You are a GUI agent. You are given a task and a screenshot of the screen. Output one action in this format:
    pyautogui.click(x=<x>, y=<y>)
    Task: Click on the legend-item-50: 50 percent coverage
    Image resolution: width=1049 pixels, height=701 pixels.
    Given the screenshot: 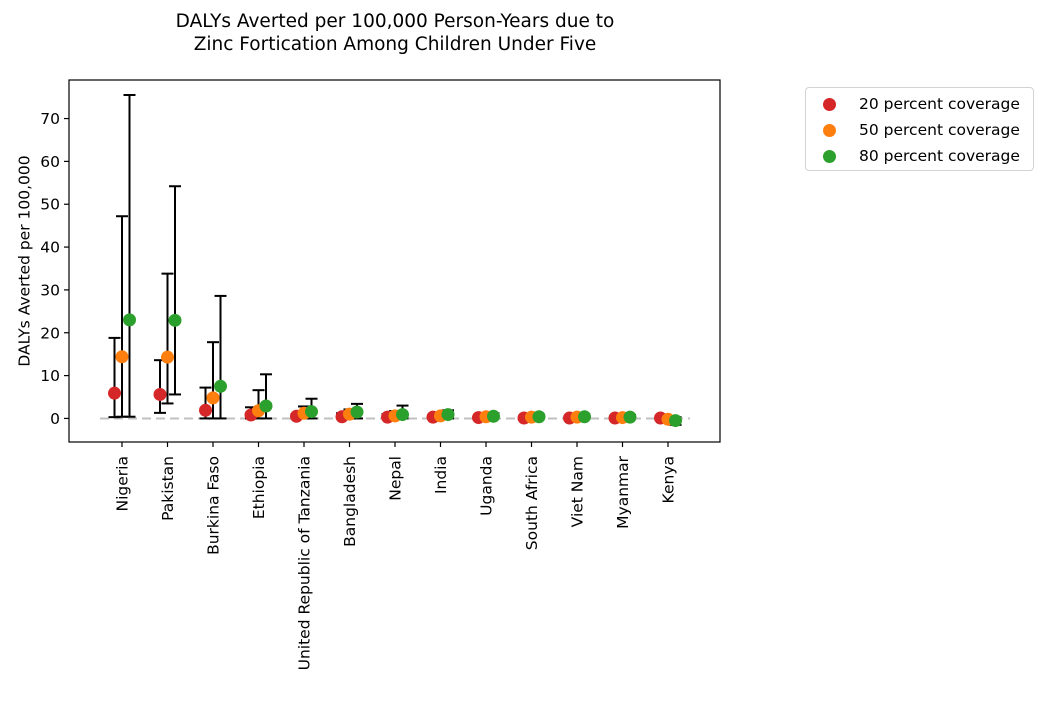 What is the action you would take?
    pyautogui.click(x=920, y=131)
    